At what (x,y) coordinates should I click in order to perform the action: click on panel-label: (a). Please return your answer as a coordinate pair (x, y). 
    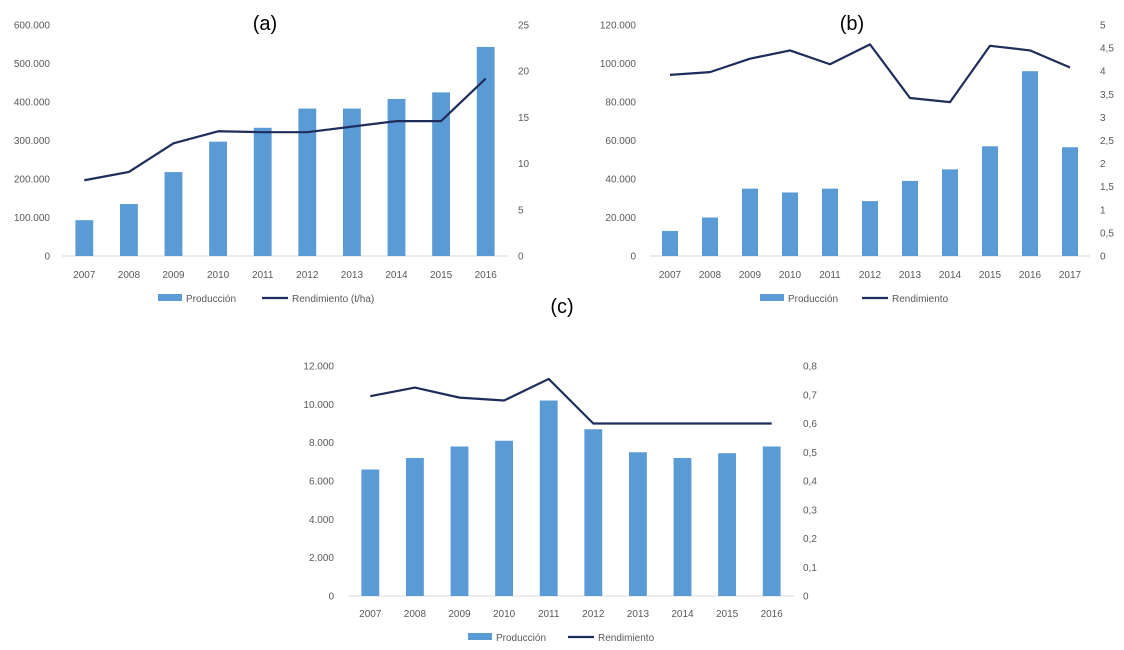
    Looking at the image, I should click on (265, 24).